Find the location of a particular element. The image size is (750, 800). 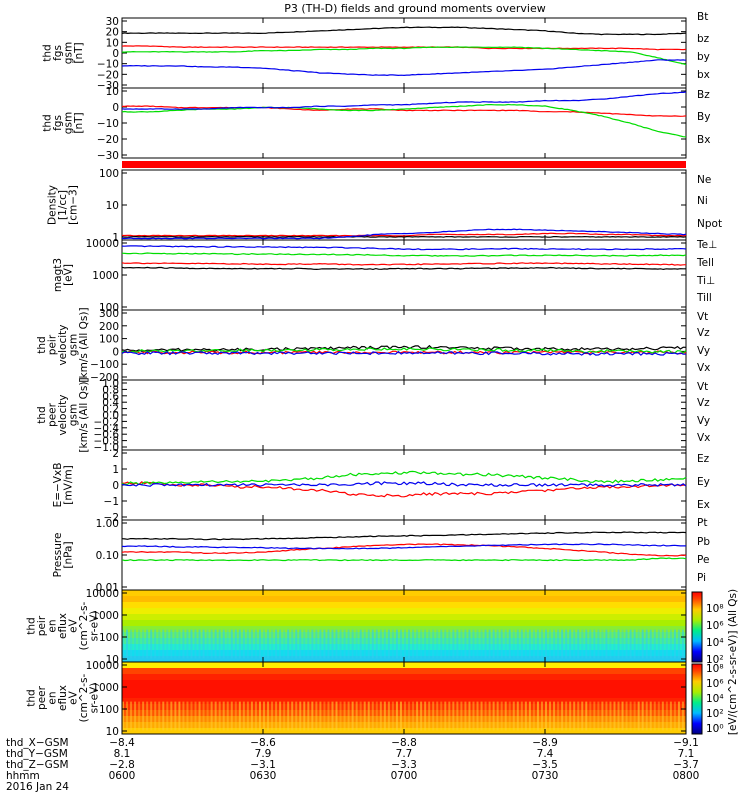

series-line-Te⊥ is located at coordinates (404, 264).